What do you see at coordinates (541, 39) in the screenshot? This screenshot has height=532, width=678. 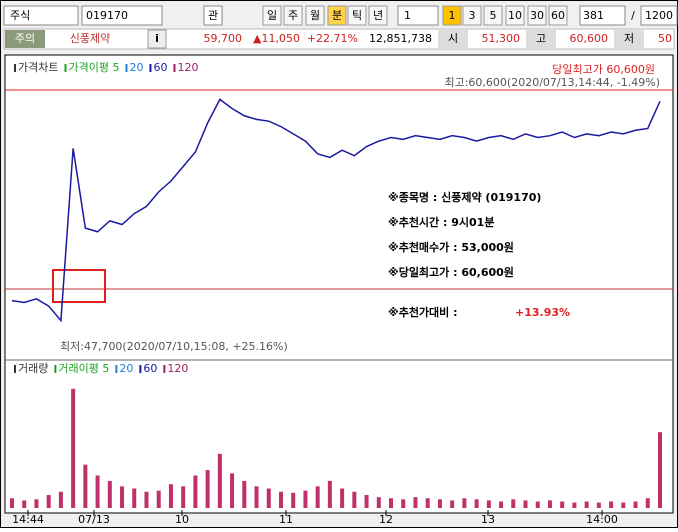 I see `label-bg` at bounding box center [541, 39].